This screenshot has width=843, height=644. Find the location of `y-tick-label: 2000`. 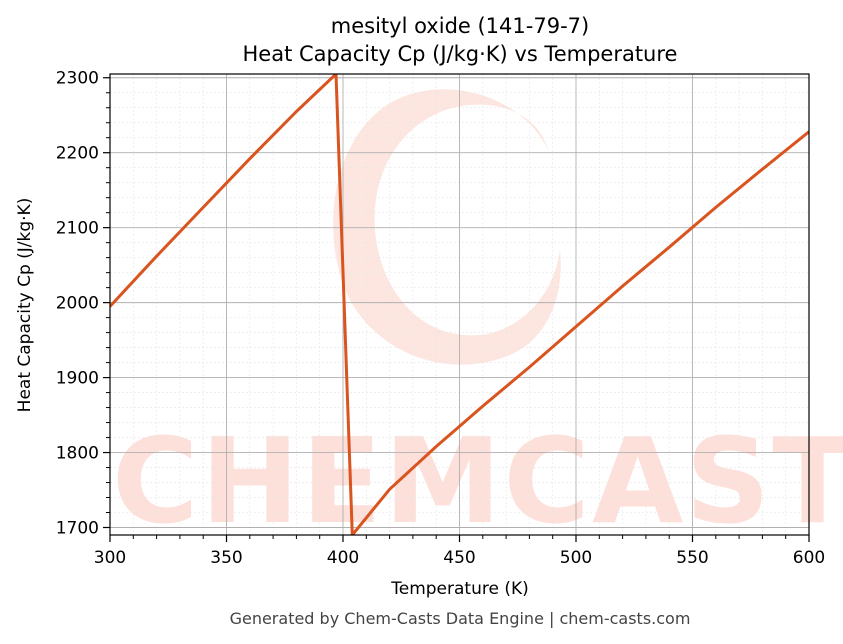

y-tick-label: 2000 is located at coordinates (77, 304).